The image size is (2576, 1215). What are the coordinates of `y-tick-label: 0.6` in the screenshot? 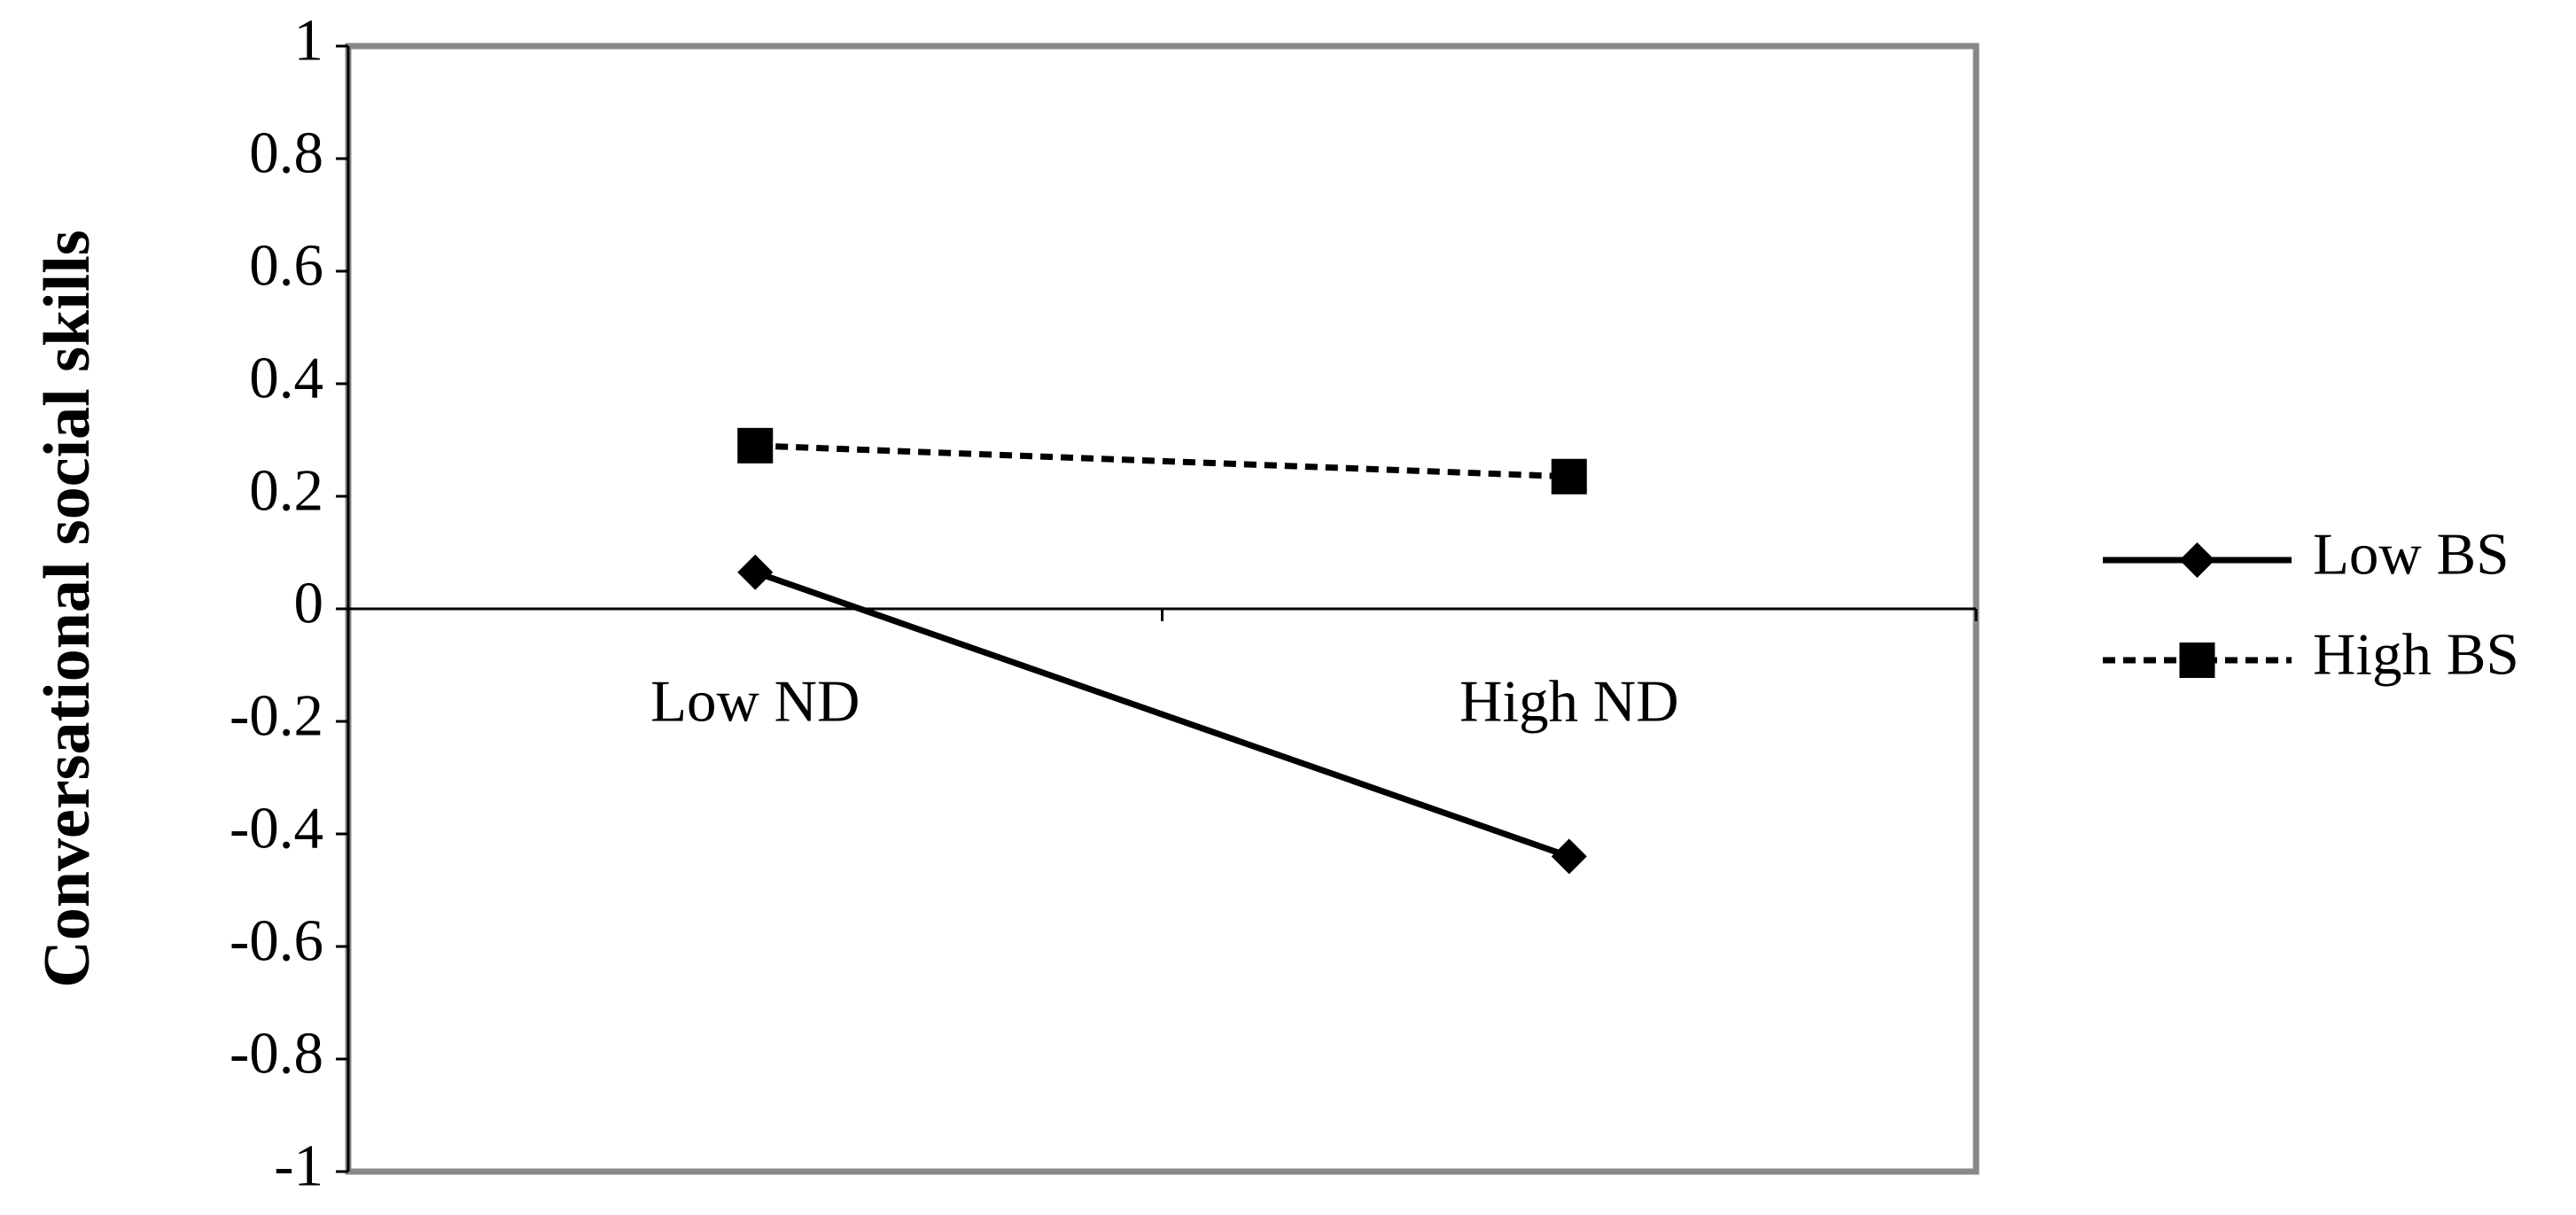 It's located at (286, 265).